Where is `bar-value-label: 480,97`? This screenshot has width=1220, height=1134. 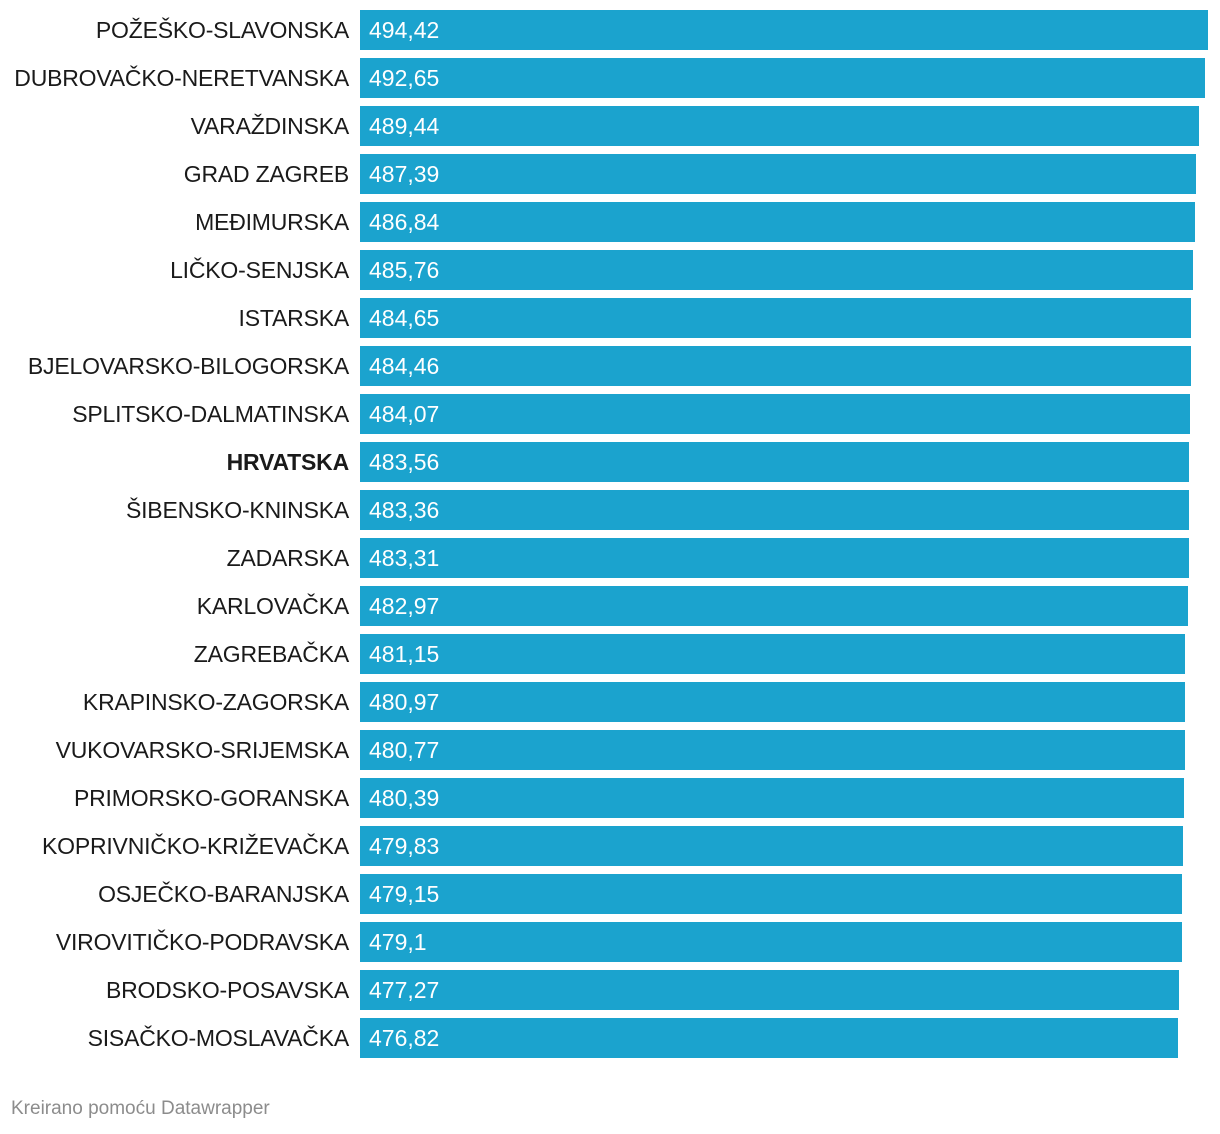 bar-value-label: 480,97 is located at coordinates (404, 702).